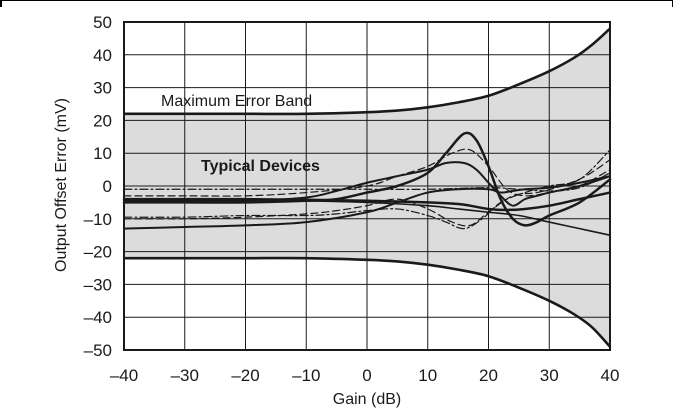 This screenshot has height=412, width=673. Describe the element at coordinates (610, 375) in the screenshot. I see `x-tick-label: 40` at that location.